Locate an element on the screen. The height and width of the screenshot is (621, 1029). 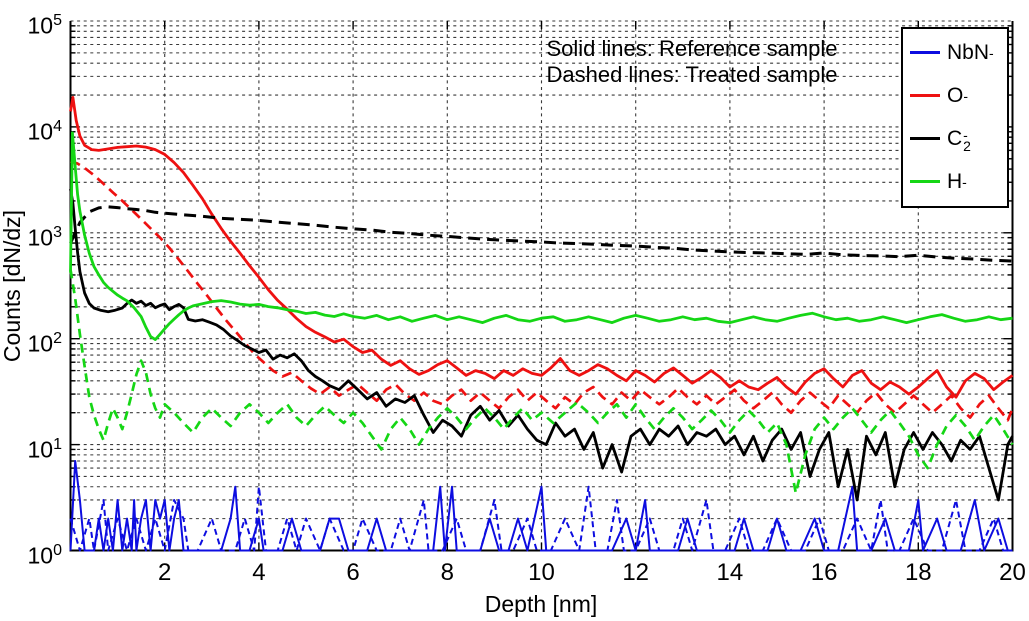
legend-label: H- is located at coordinates (957, 181).